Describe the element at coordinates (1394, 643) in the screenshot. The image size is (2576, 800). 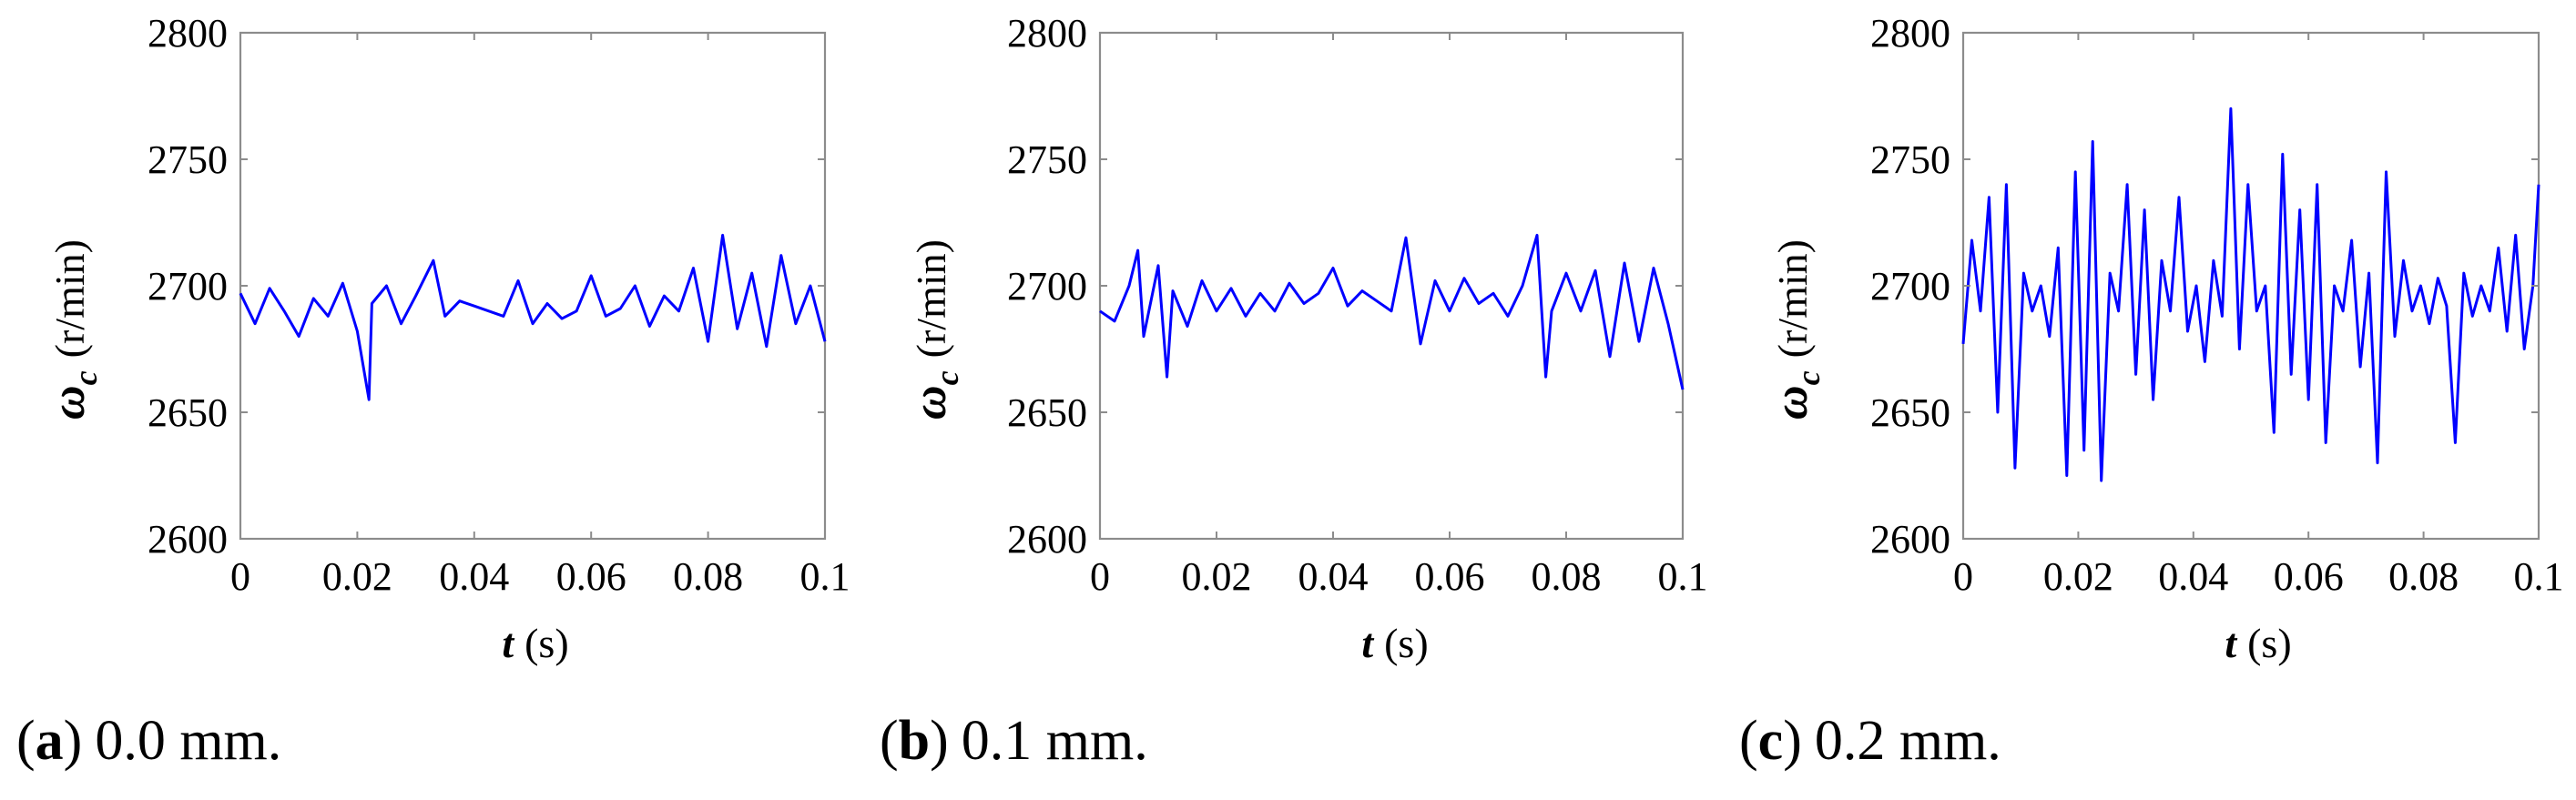
I see `x-axis-title-b: t (s)` at that location.